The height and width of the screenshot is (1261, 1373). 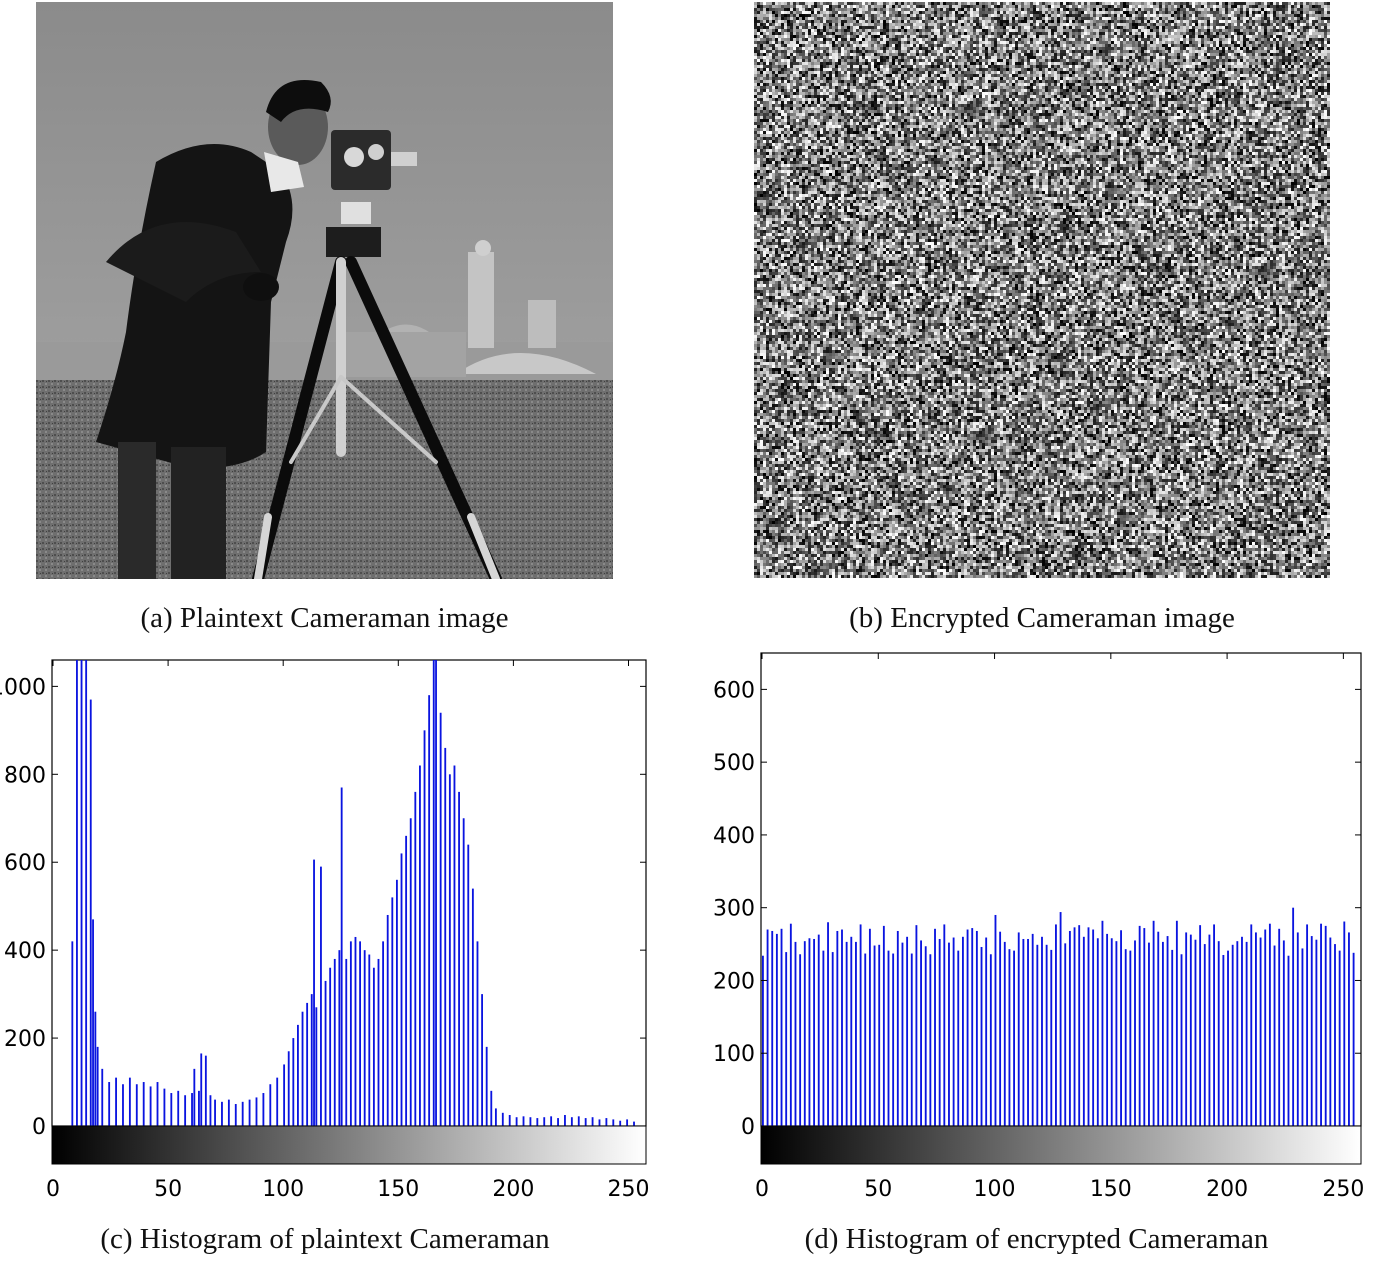 What do you see at coordinates (213, 329) in the screenshot?
I see `cameraman-figure` at bounding box center [213, 329].